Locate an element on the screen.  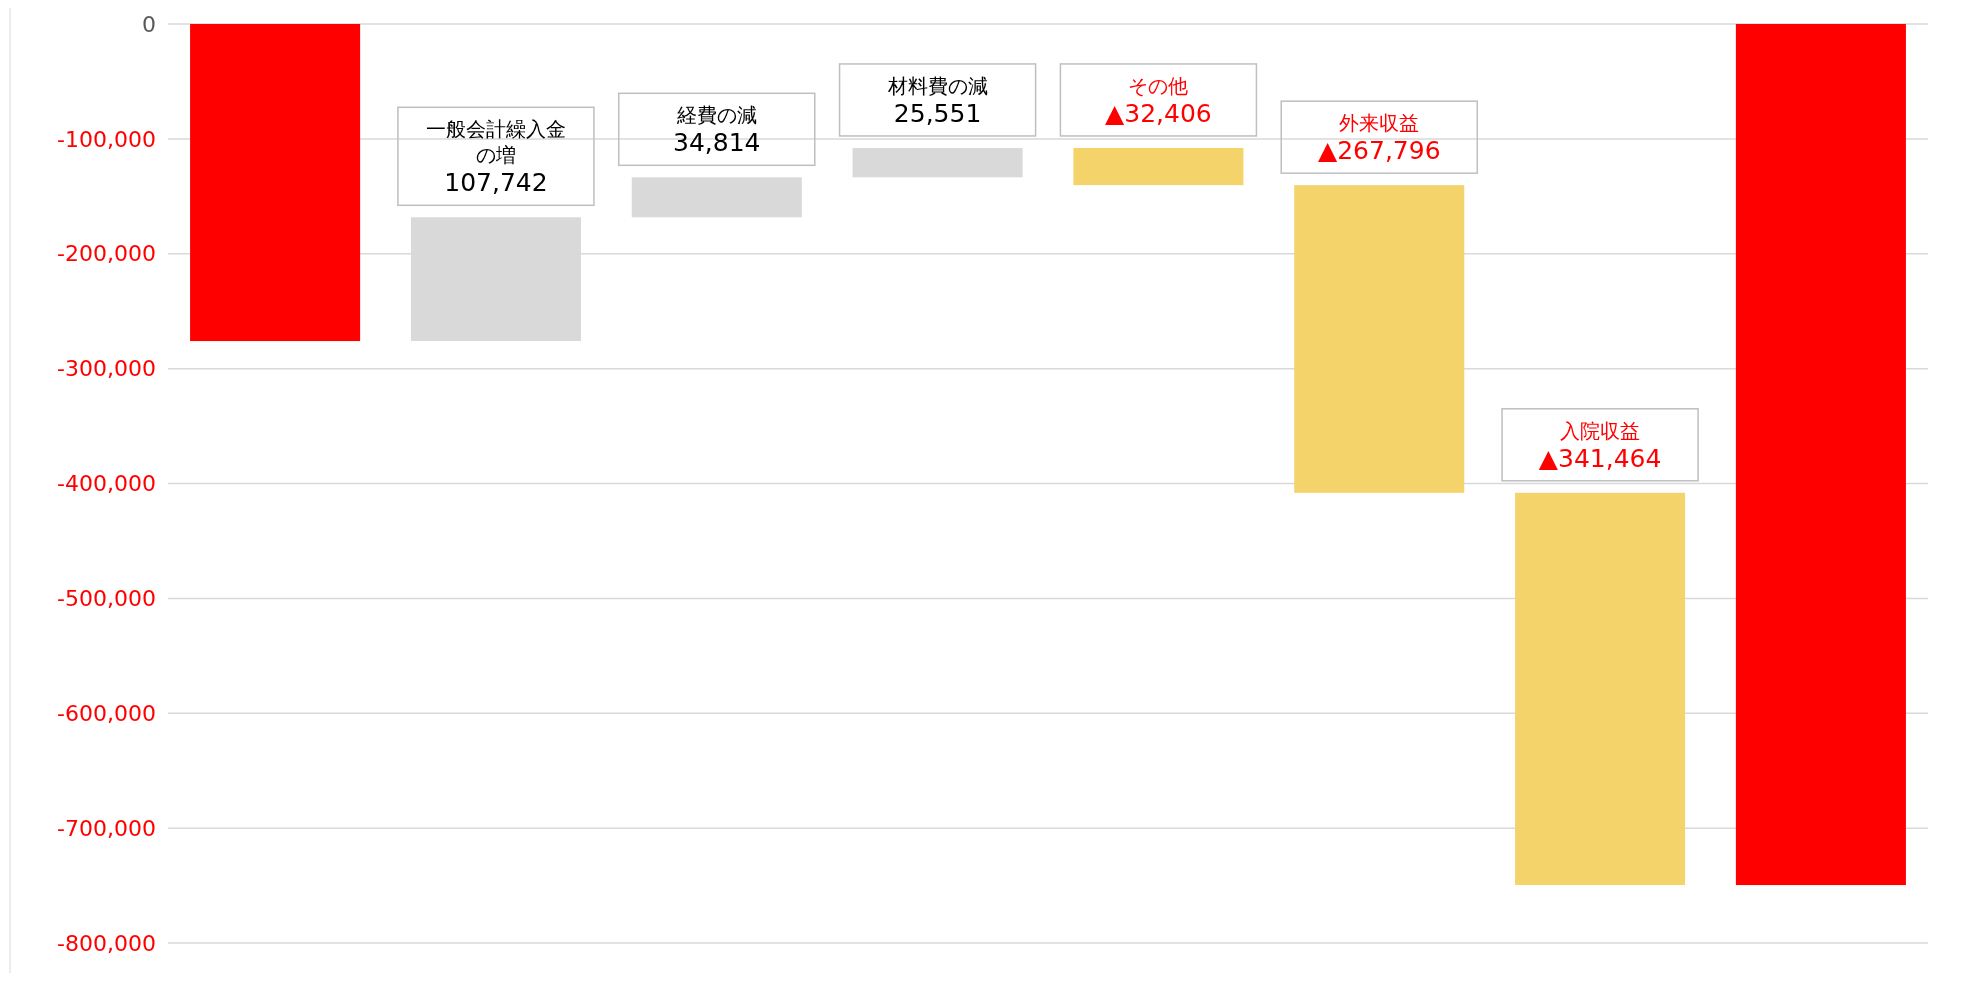
data-label: 34,814 is located at coordinates (717, 143).